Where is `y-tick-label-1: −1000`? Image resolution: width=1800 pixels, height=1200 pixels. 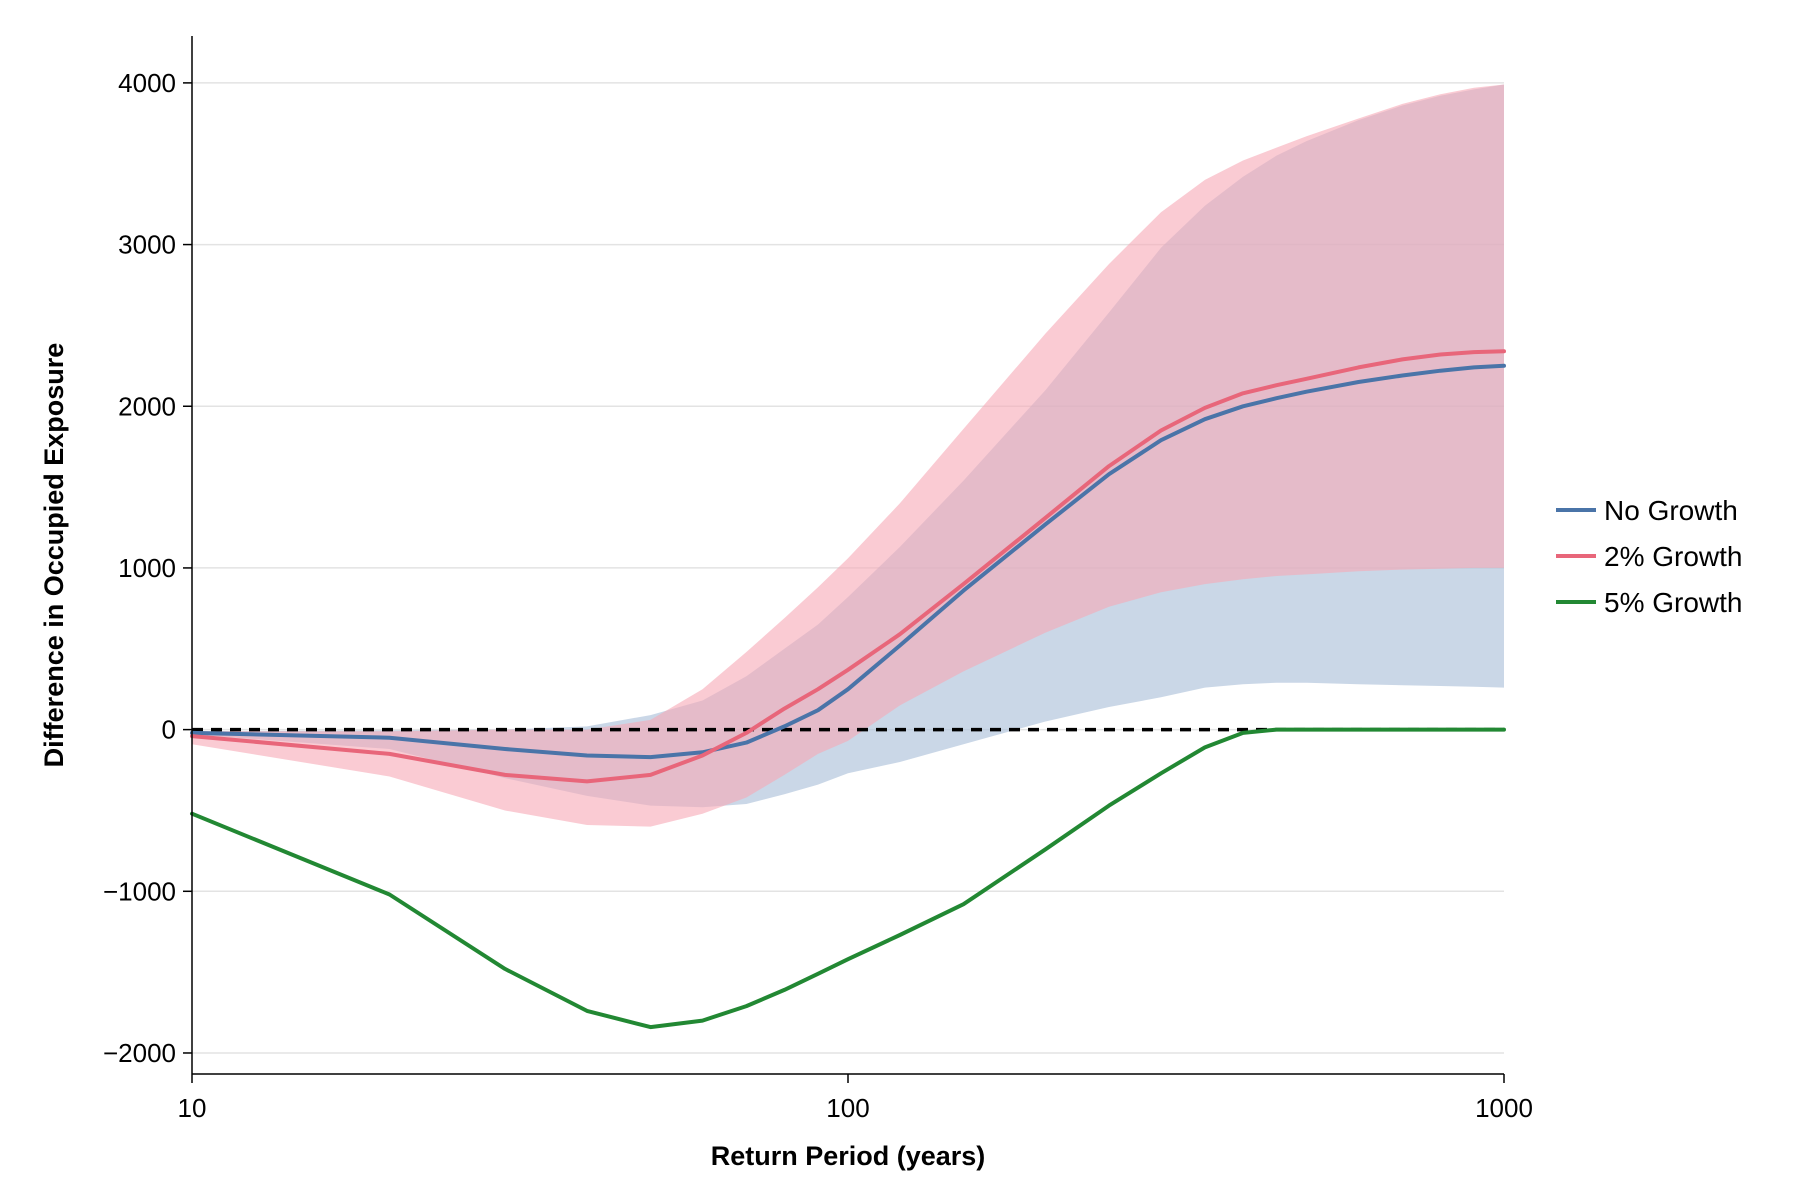 y-tick-label-1: −1000 is located at coordinates (139, 891).